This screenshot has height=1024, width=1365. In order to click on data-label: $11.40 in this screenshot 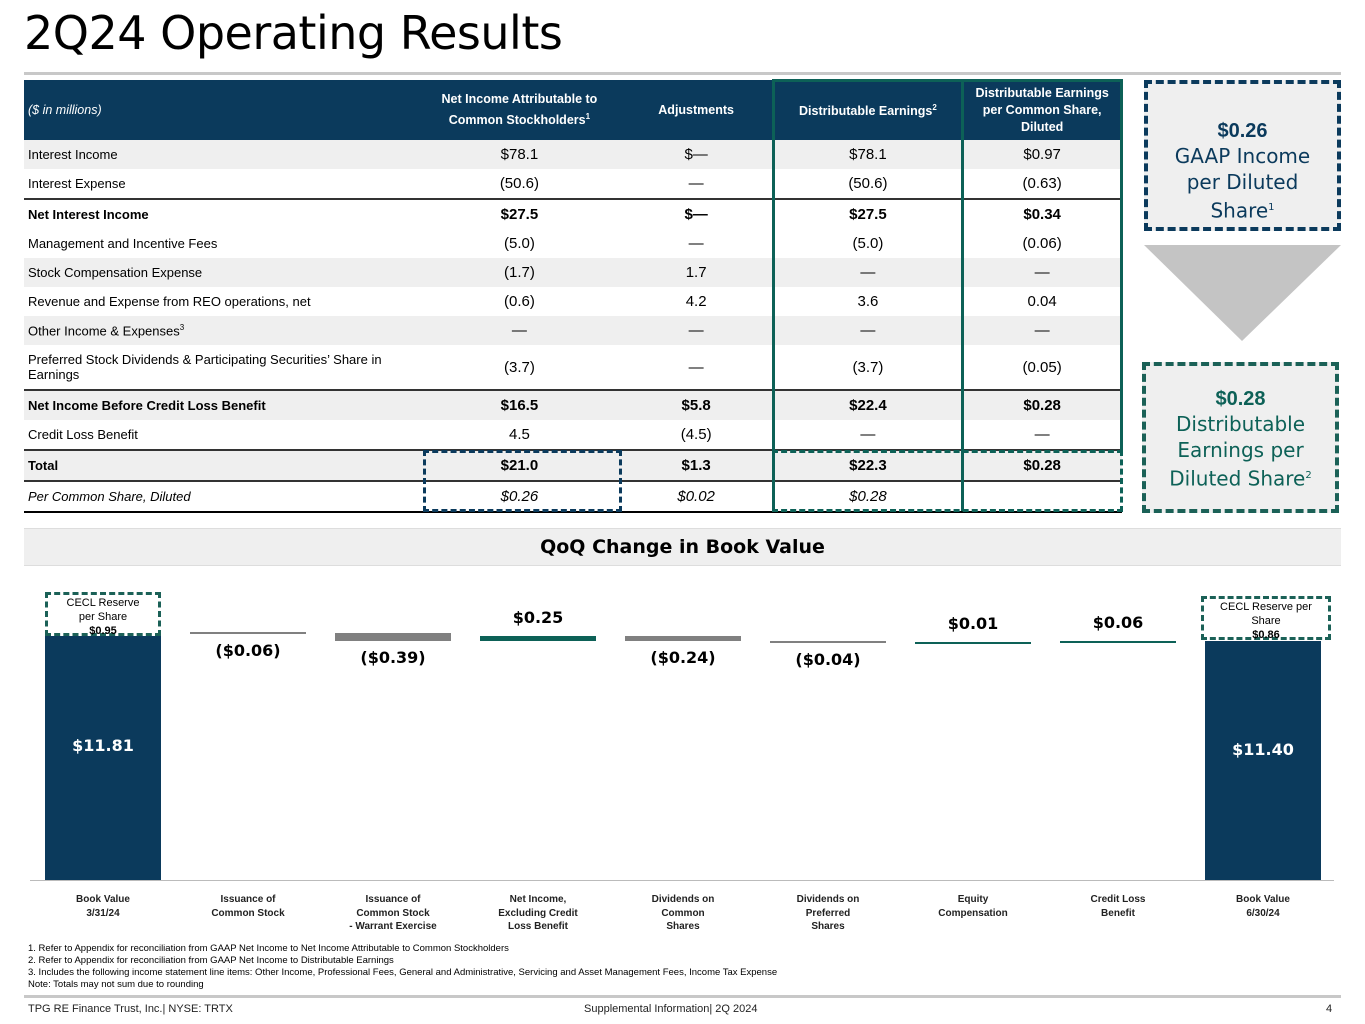, I will do `click(1263, 750)`.